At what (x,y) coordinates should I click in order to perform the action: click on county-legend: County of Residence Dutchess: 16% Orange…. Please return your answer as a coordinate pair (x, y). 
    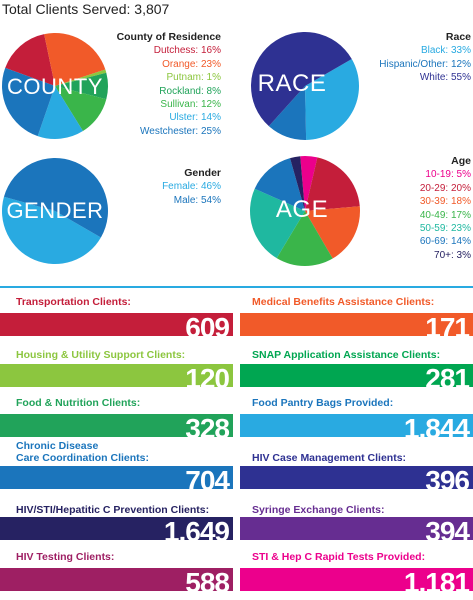
    Looking at the image, I should click on (156, 84).